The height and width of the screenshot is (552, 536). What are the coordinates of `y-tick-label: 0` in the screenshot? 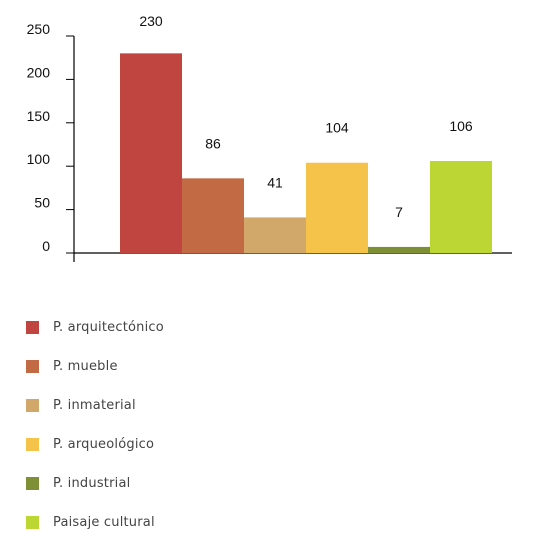 It's located at (46, 246).